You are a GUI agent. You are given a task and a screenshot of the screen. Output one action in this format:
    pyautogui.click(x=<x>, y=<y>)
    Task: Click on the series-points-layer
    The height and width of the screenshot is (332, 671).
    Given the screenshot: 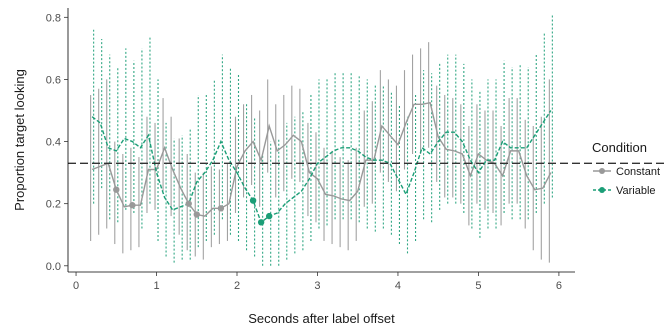 What is the action you would take?
    pyautogui.click(x=193, y=206)
    